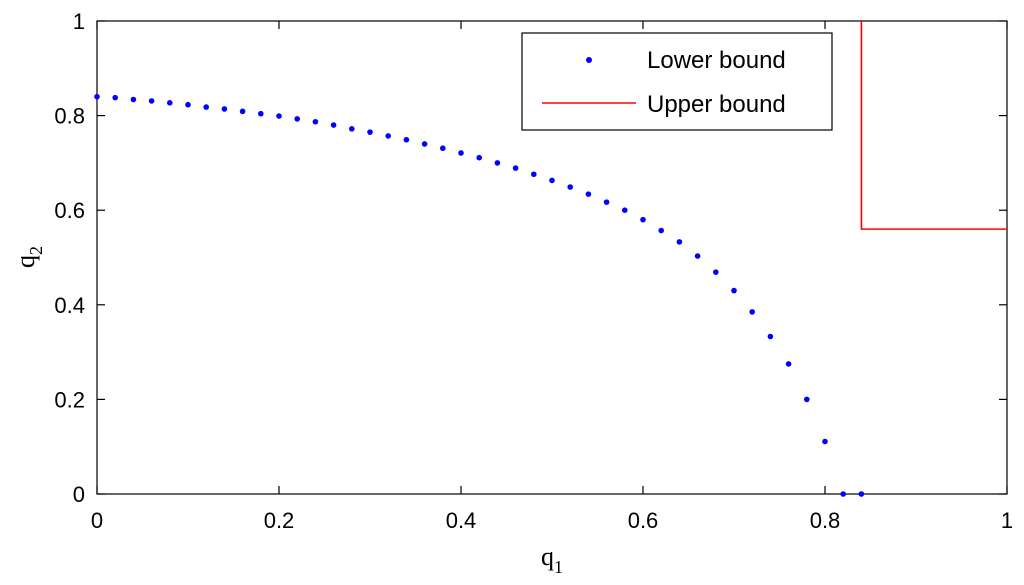  Describe the element at coordinates (825, 520) in the screenshot. I see `x-tick-label: 0.8` at that location.